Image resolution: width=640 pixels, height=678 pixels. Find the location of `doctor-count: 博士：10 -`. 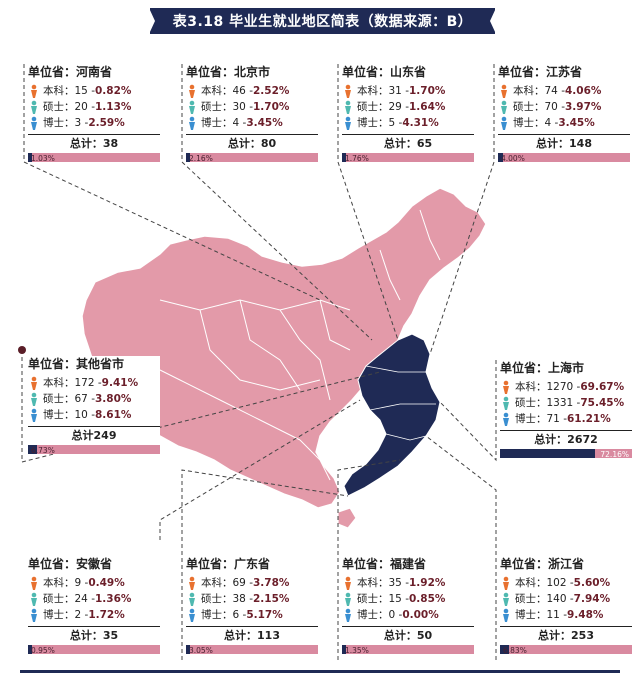

doctor-count: 博士：10 - is located at coordinates (69, 415).